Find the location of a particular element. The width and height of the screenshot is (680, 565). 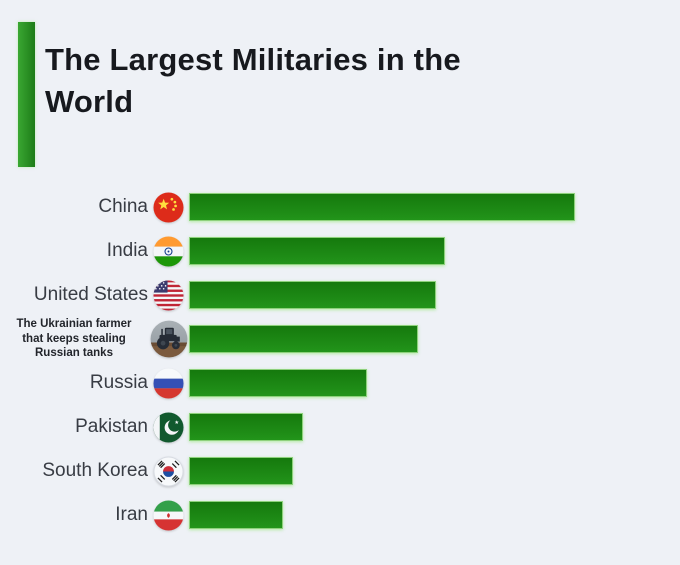

bar-india is located at coordinates (317, 251).